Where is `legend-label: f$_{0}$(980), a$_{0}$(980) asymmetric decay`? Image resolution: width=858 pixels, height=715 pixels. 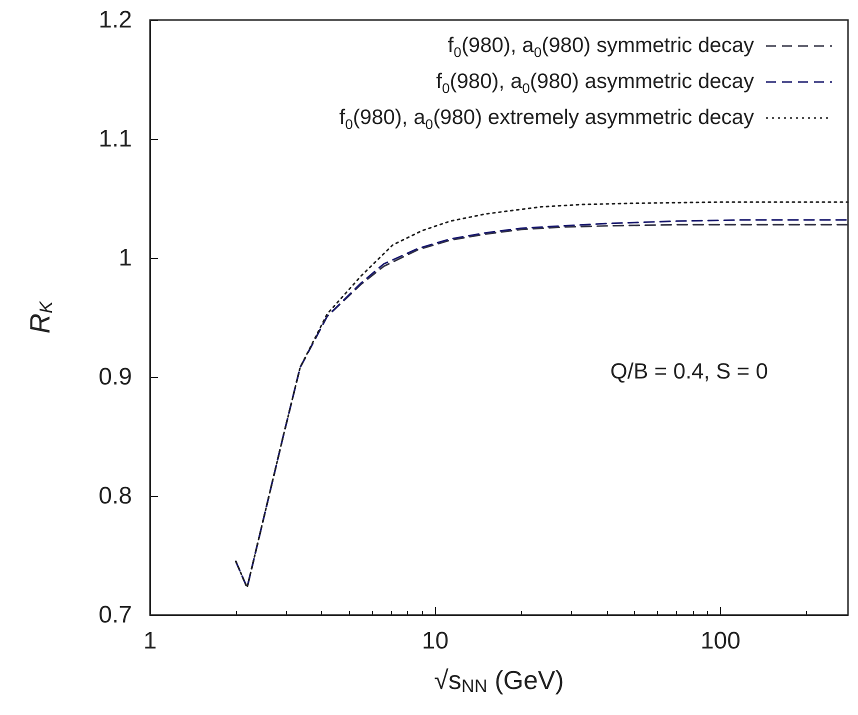
legend-label: f$_{0}$(980), a$_{0}$(980) asymmetric decay is located at coordinates (595, 83).